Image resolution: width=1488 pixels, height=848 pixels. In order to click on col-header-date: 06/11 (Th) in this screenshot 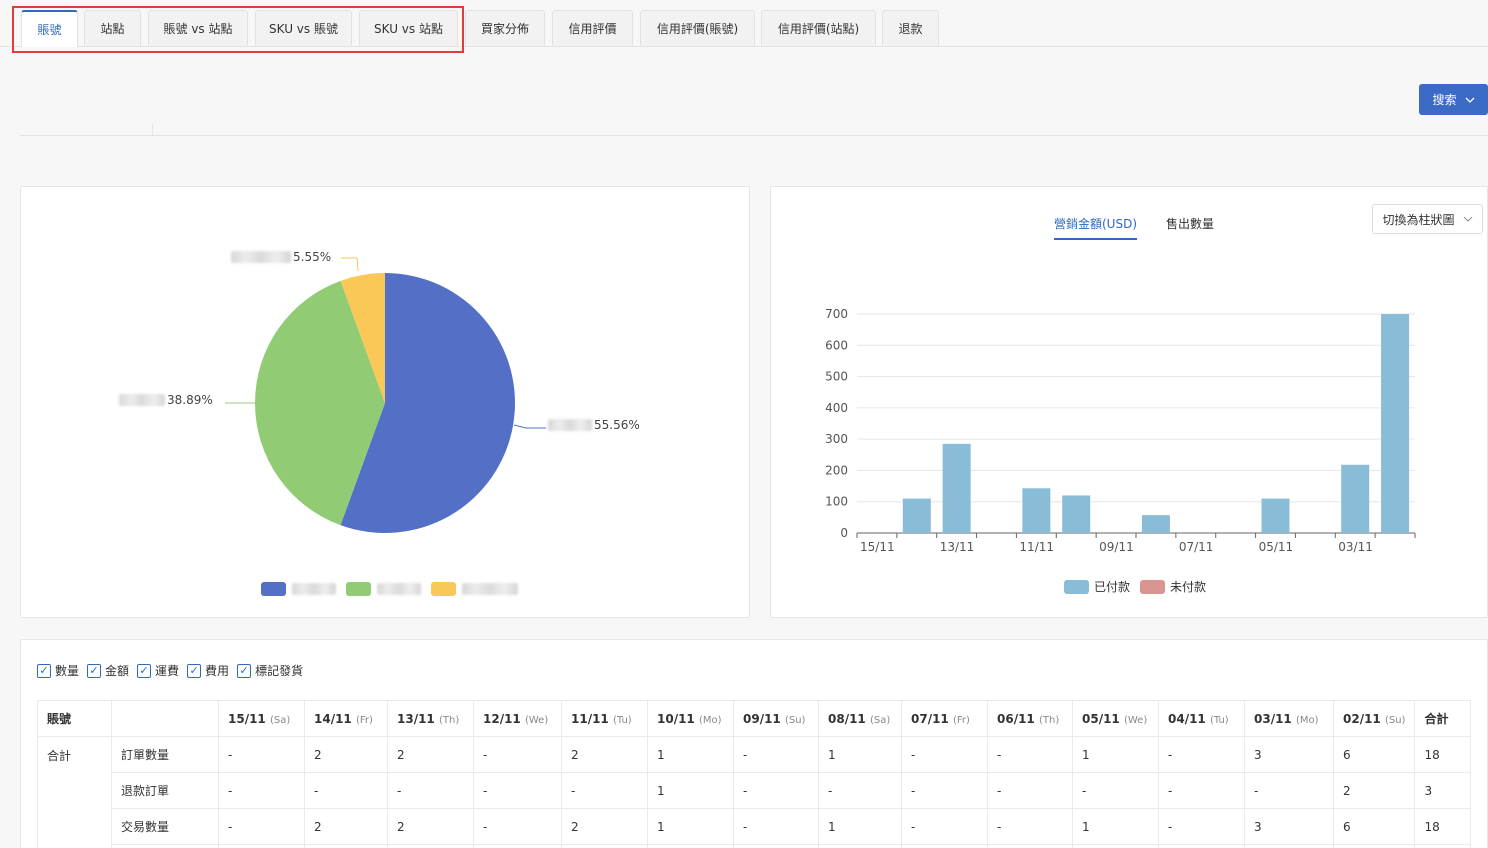, I will do `click(1030, 718)`.